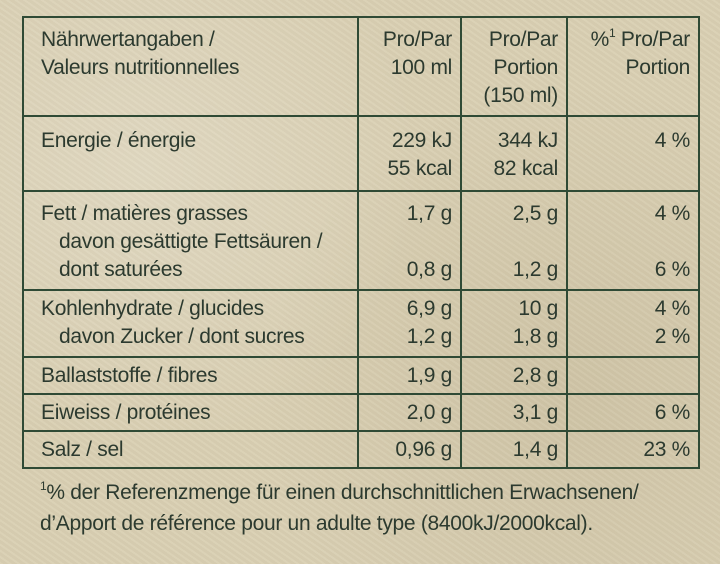 This screenshot has height=564, width=720. I want to click on row-fat-portion-spacer, so click(510, 242).